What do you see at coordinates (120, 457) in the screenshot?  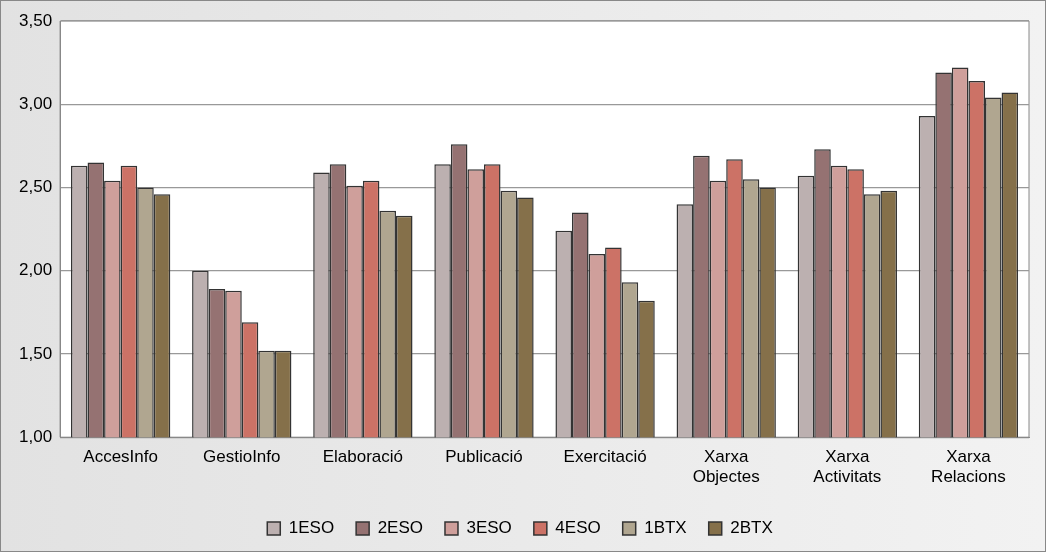 I see `x-tick-label: AccesInfo` at bounding box center [120, 457].